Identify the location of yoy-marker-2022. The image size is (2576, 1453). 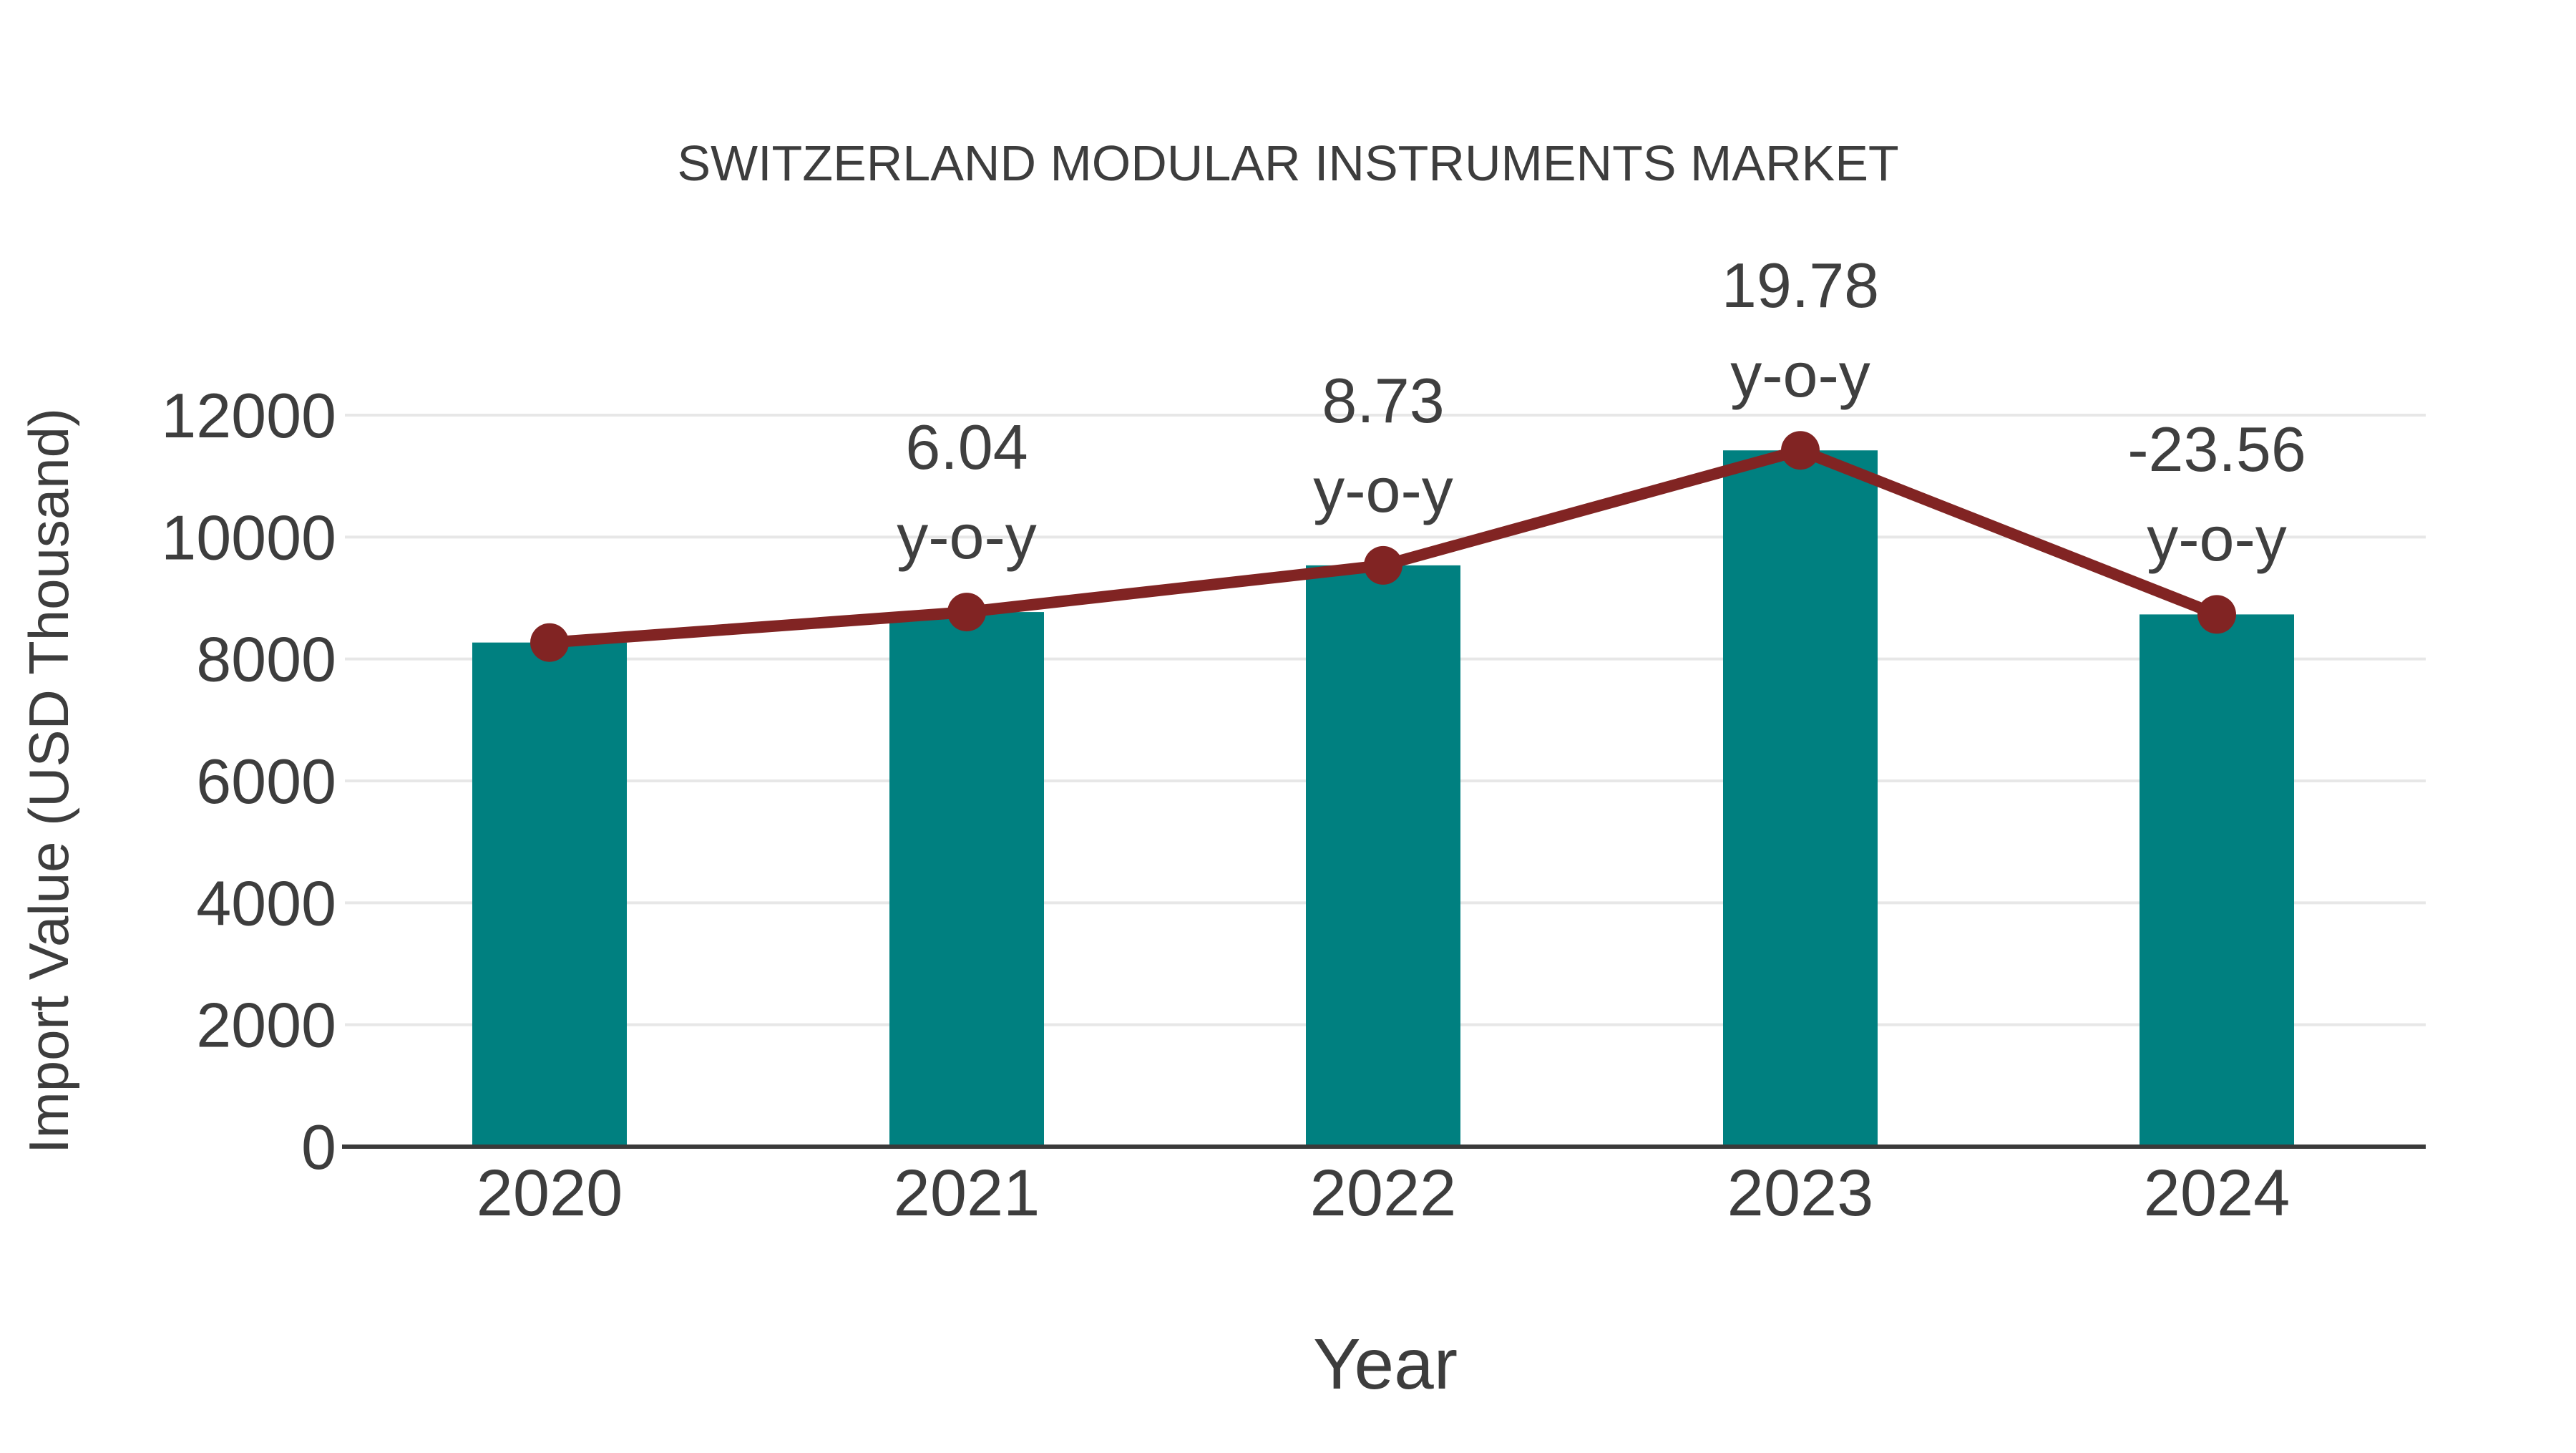
(1383, 565).